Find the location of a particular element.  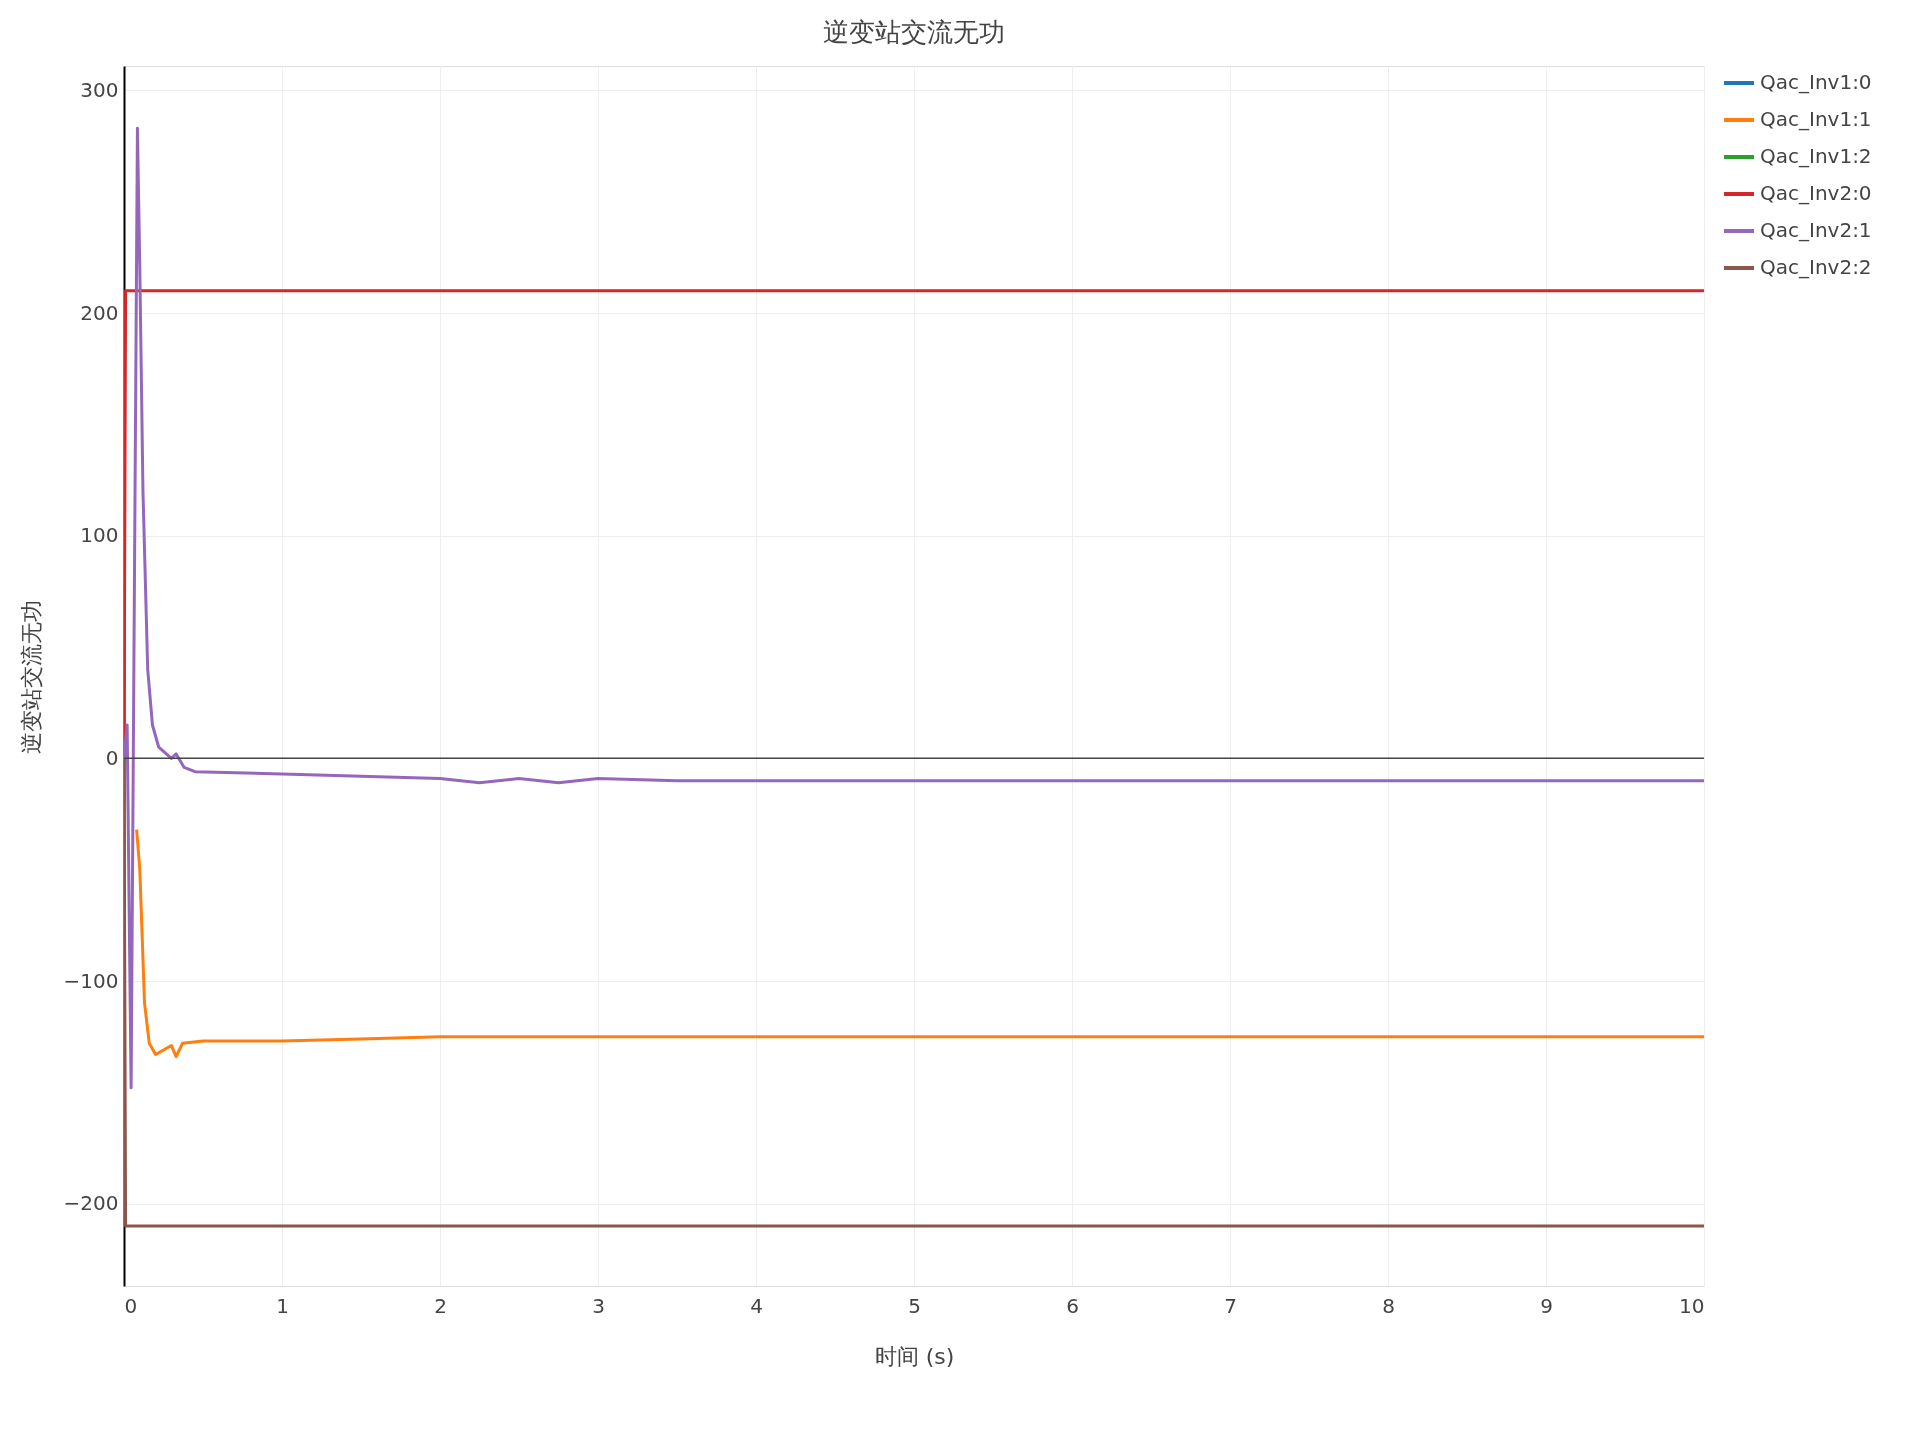

legend-label: Qac_Inv2:2 is located at coordinates (1816, 267).